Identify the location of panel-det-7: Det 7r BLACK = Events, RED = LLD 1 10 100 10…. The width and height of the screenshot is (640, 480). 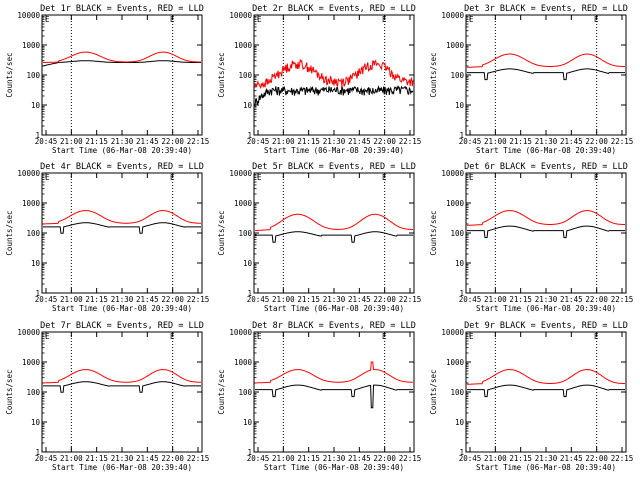
(107, 396).